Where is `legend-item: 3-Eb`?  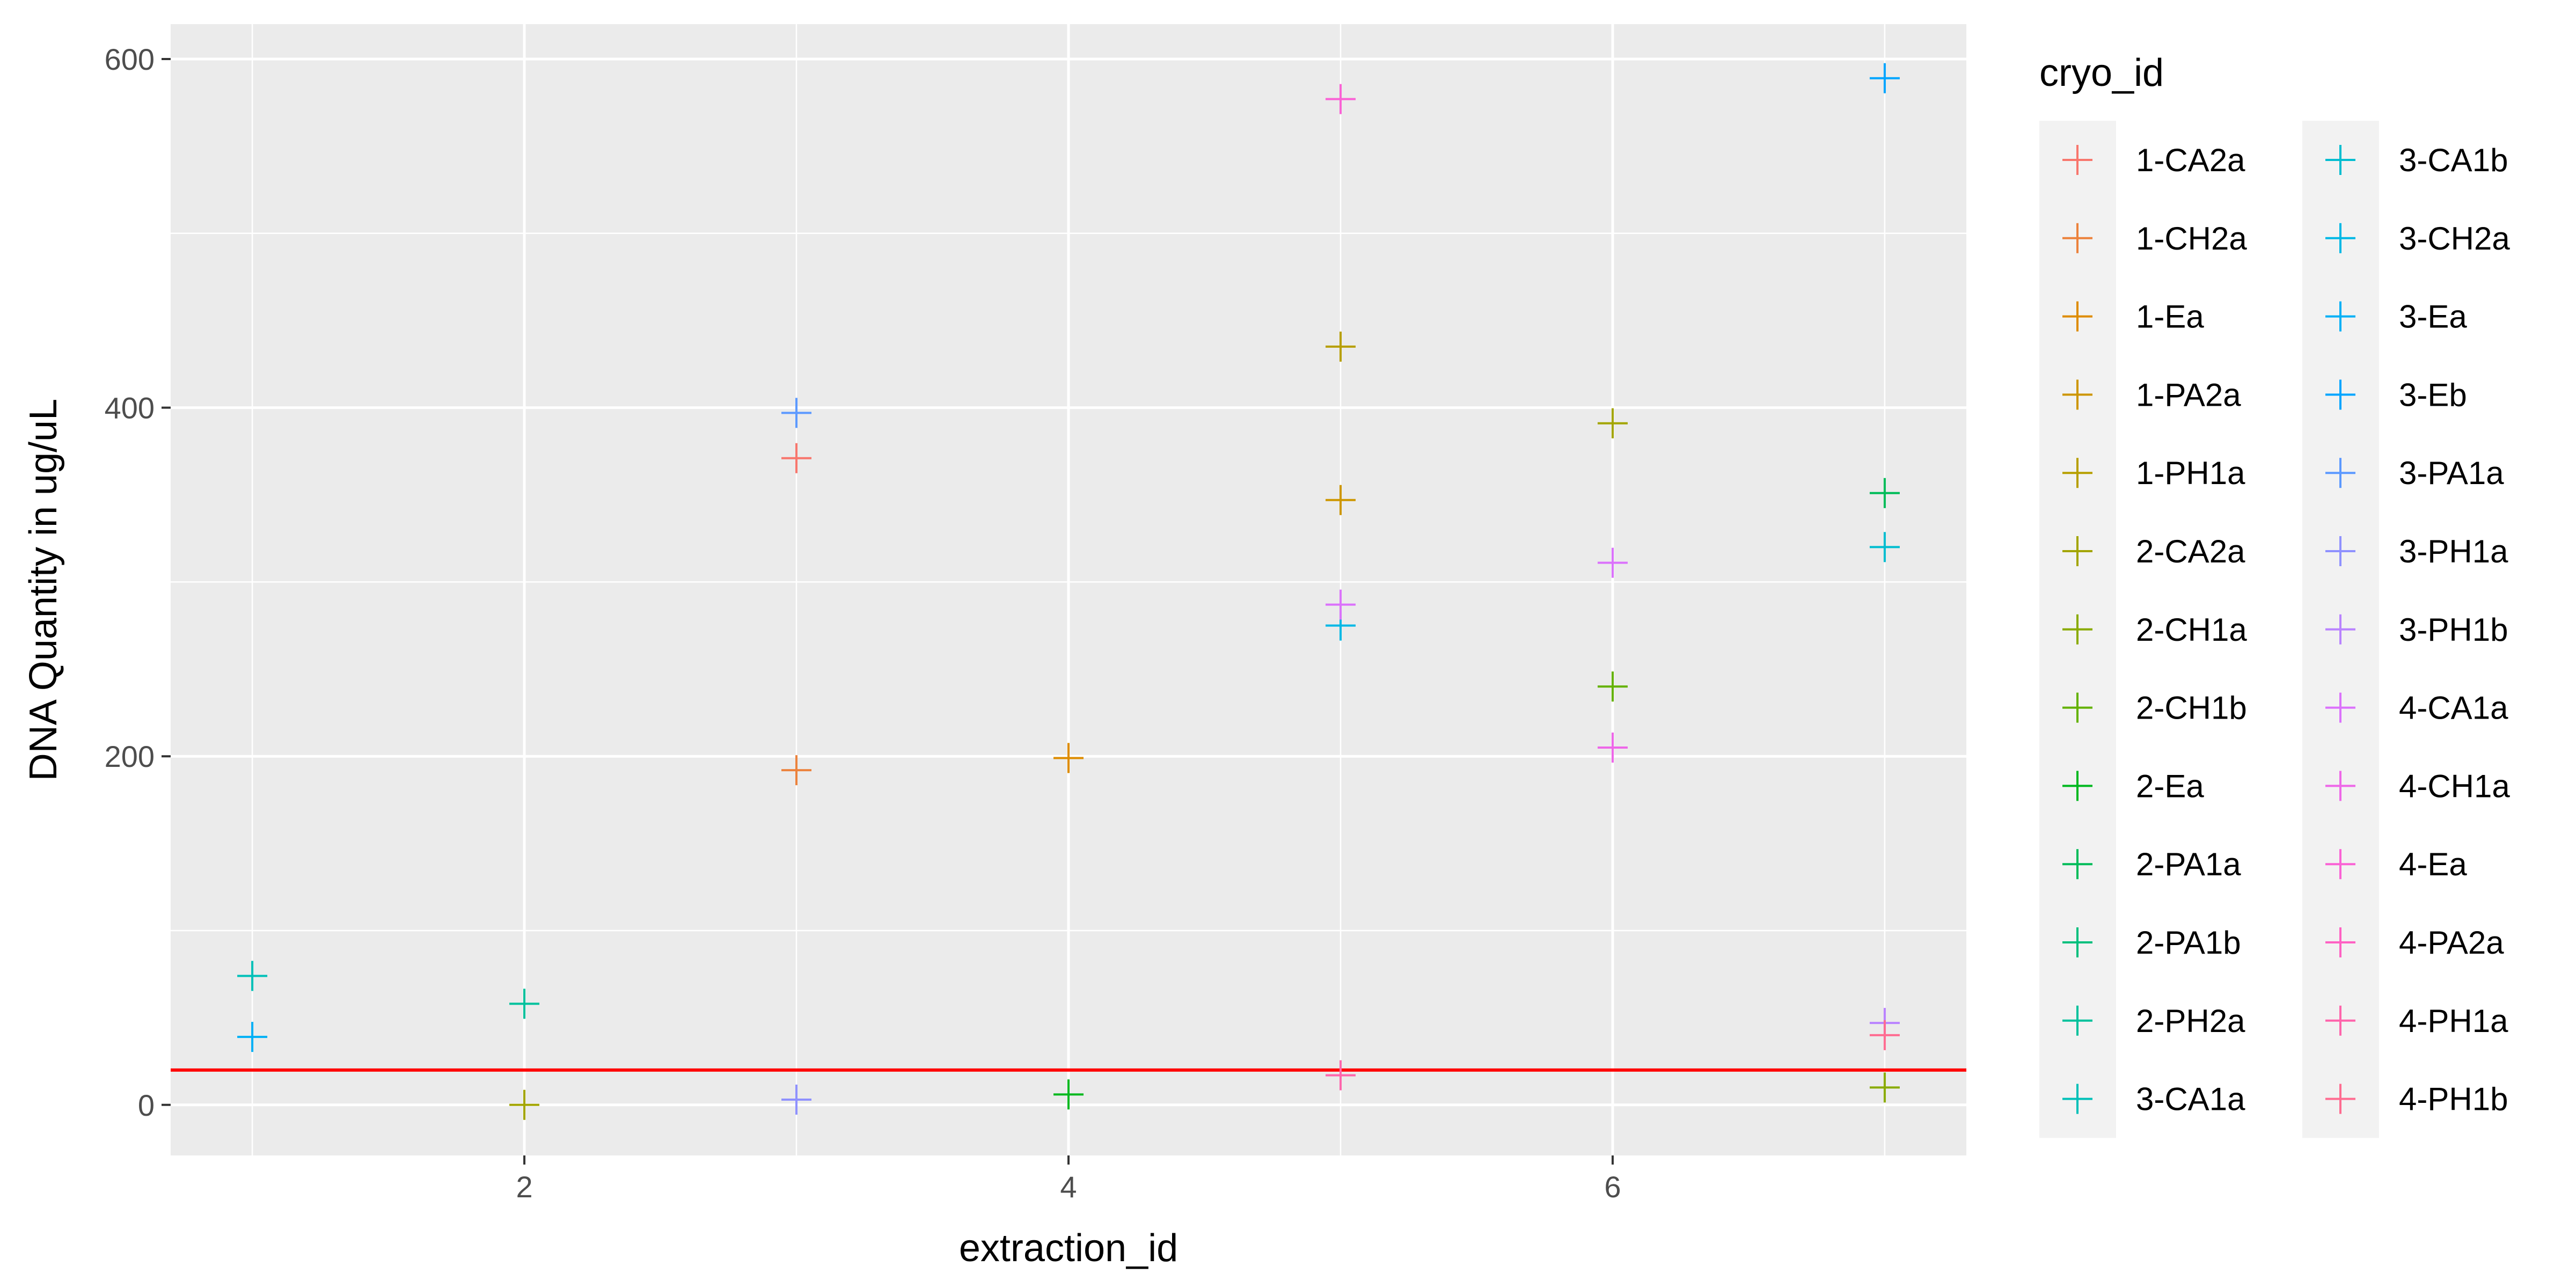 legend-item: 3-Eb is located at coordinates (2396, 395).